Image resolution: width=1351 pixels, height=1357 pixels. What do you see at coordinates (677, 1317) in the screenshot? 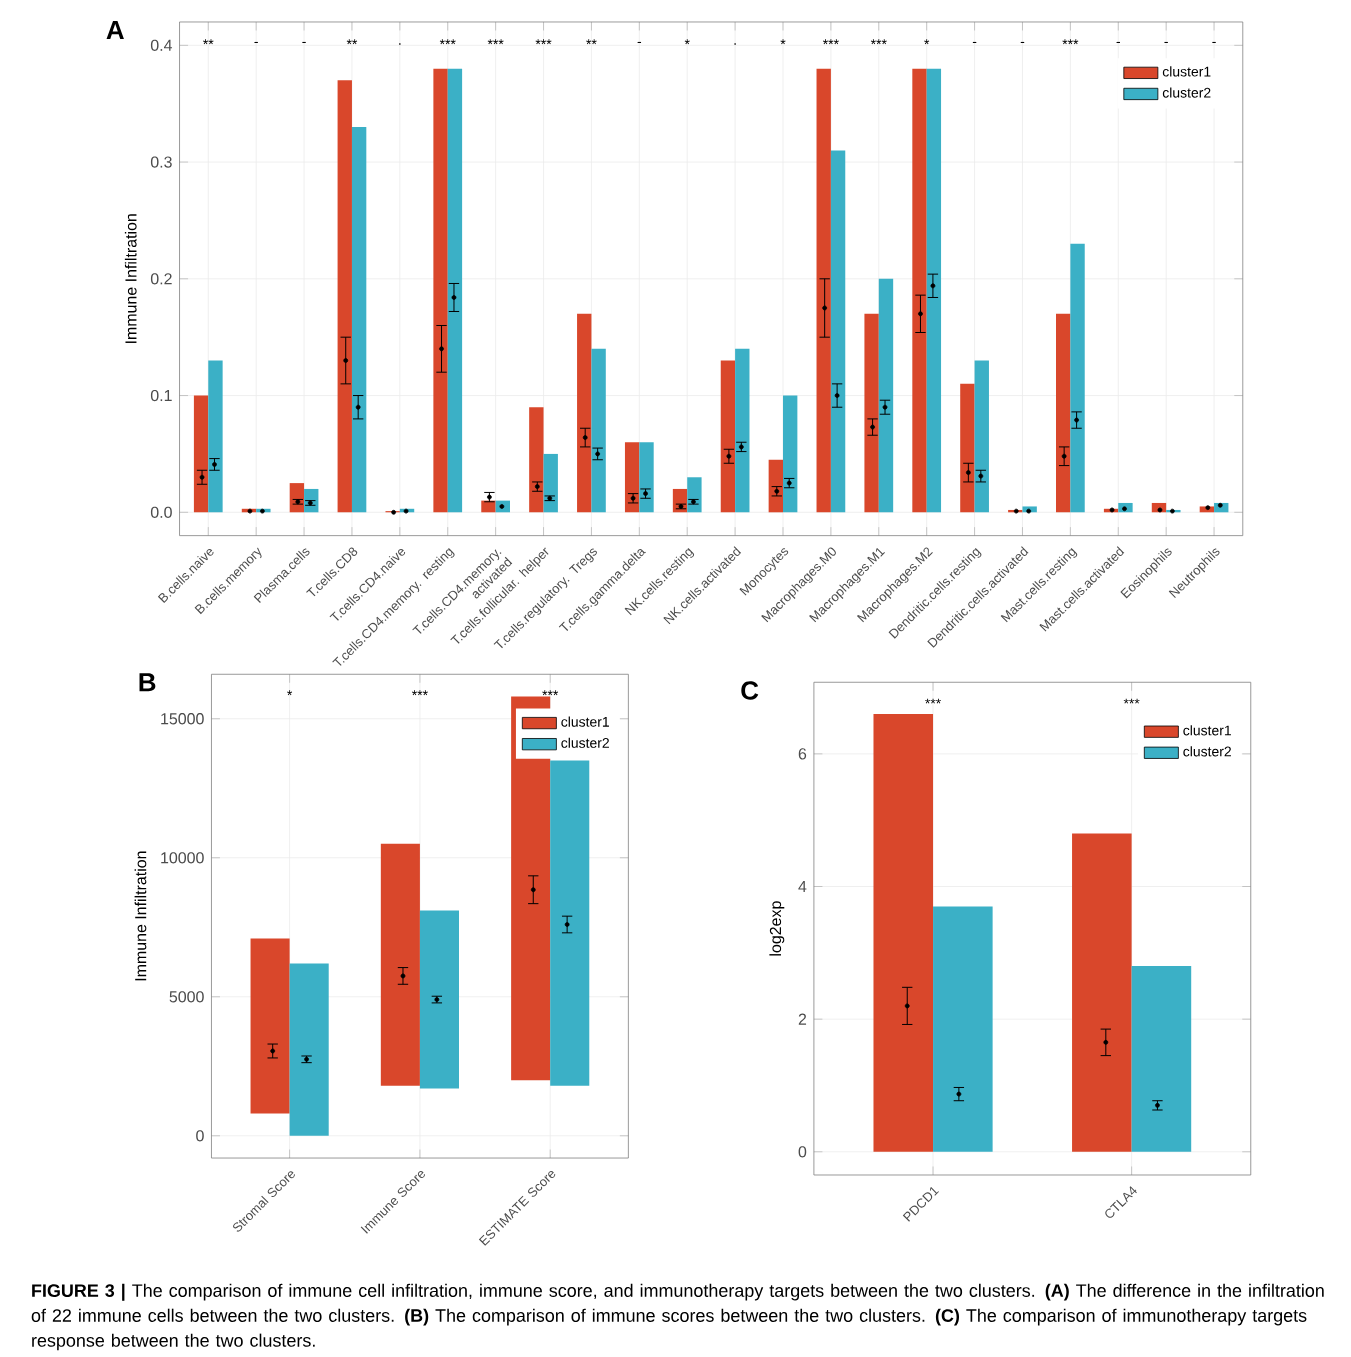
I see `text: FIGURE 3 | The comparison of immune cell infiltration, immune score, and immunotherapy targets between the two clusters. (A) The difference in the infiltration of 22 immune cells between the two clusters. (B) The comparison of immune scores between the two clusters. (C) The comparison of immunotherapy targets response between the two clusters.` at bounding box center [677, 1317].